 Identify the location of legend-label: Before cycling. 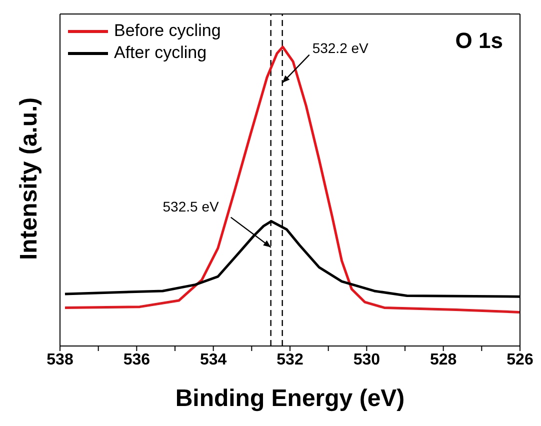
(167, 31).